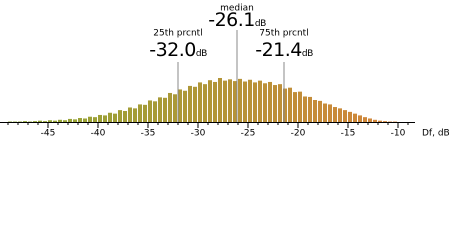  I want to click on x-tick-label: -30, so click(198, 134).